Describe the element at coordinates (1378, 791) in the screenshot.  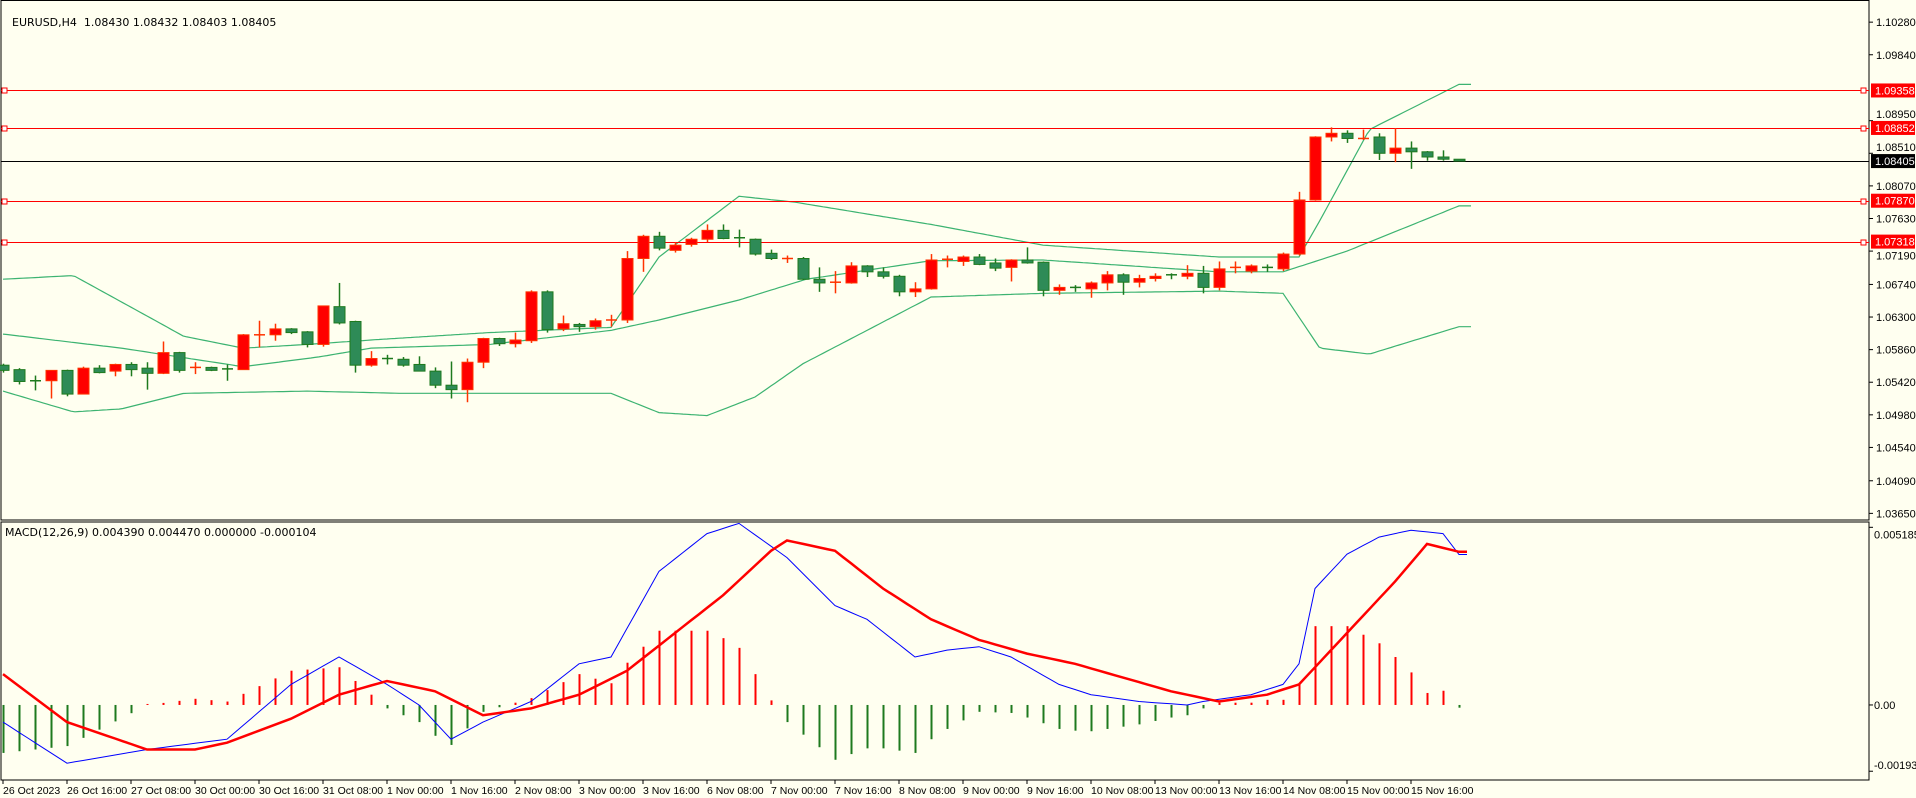
I see `time-tick-label: 15 Nov 00:00` at that location.